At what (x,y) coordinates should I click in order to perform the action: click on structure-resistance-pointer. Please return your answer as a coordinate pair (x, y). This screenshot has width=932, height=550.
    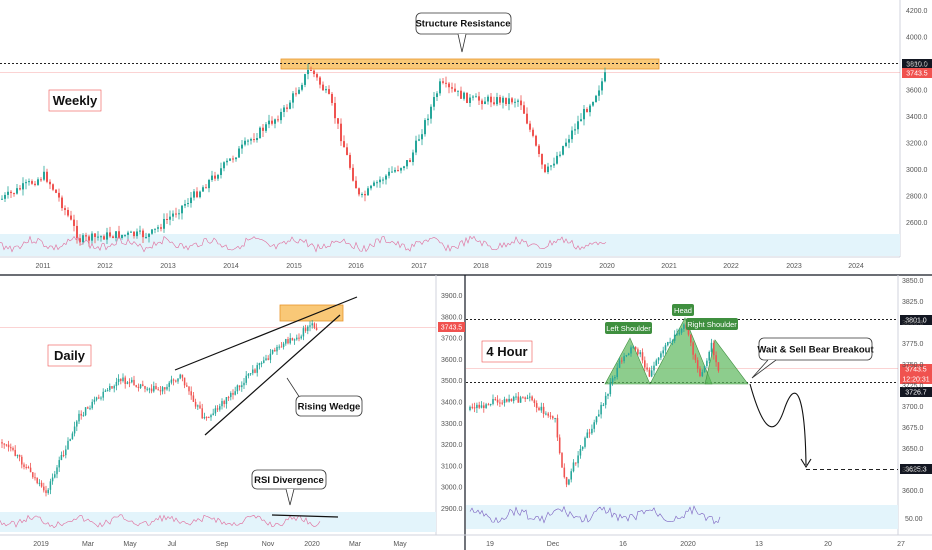
    Looking at the image, I should click on (462, 43).